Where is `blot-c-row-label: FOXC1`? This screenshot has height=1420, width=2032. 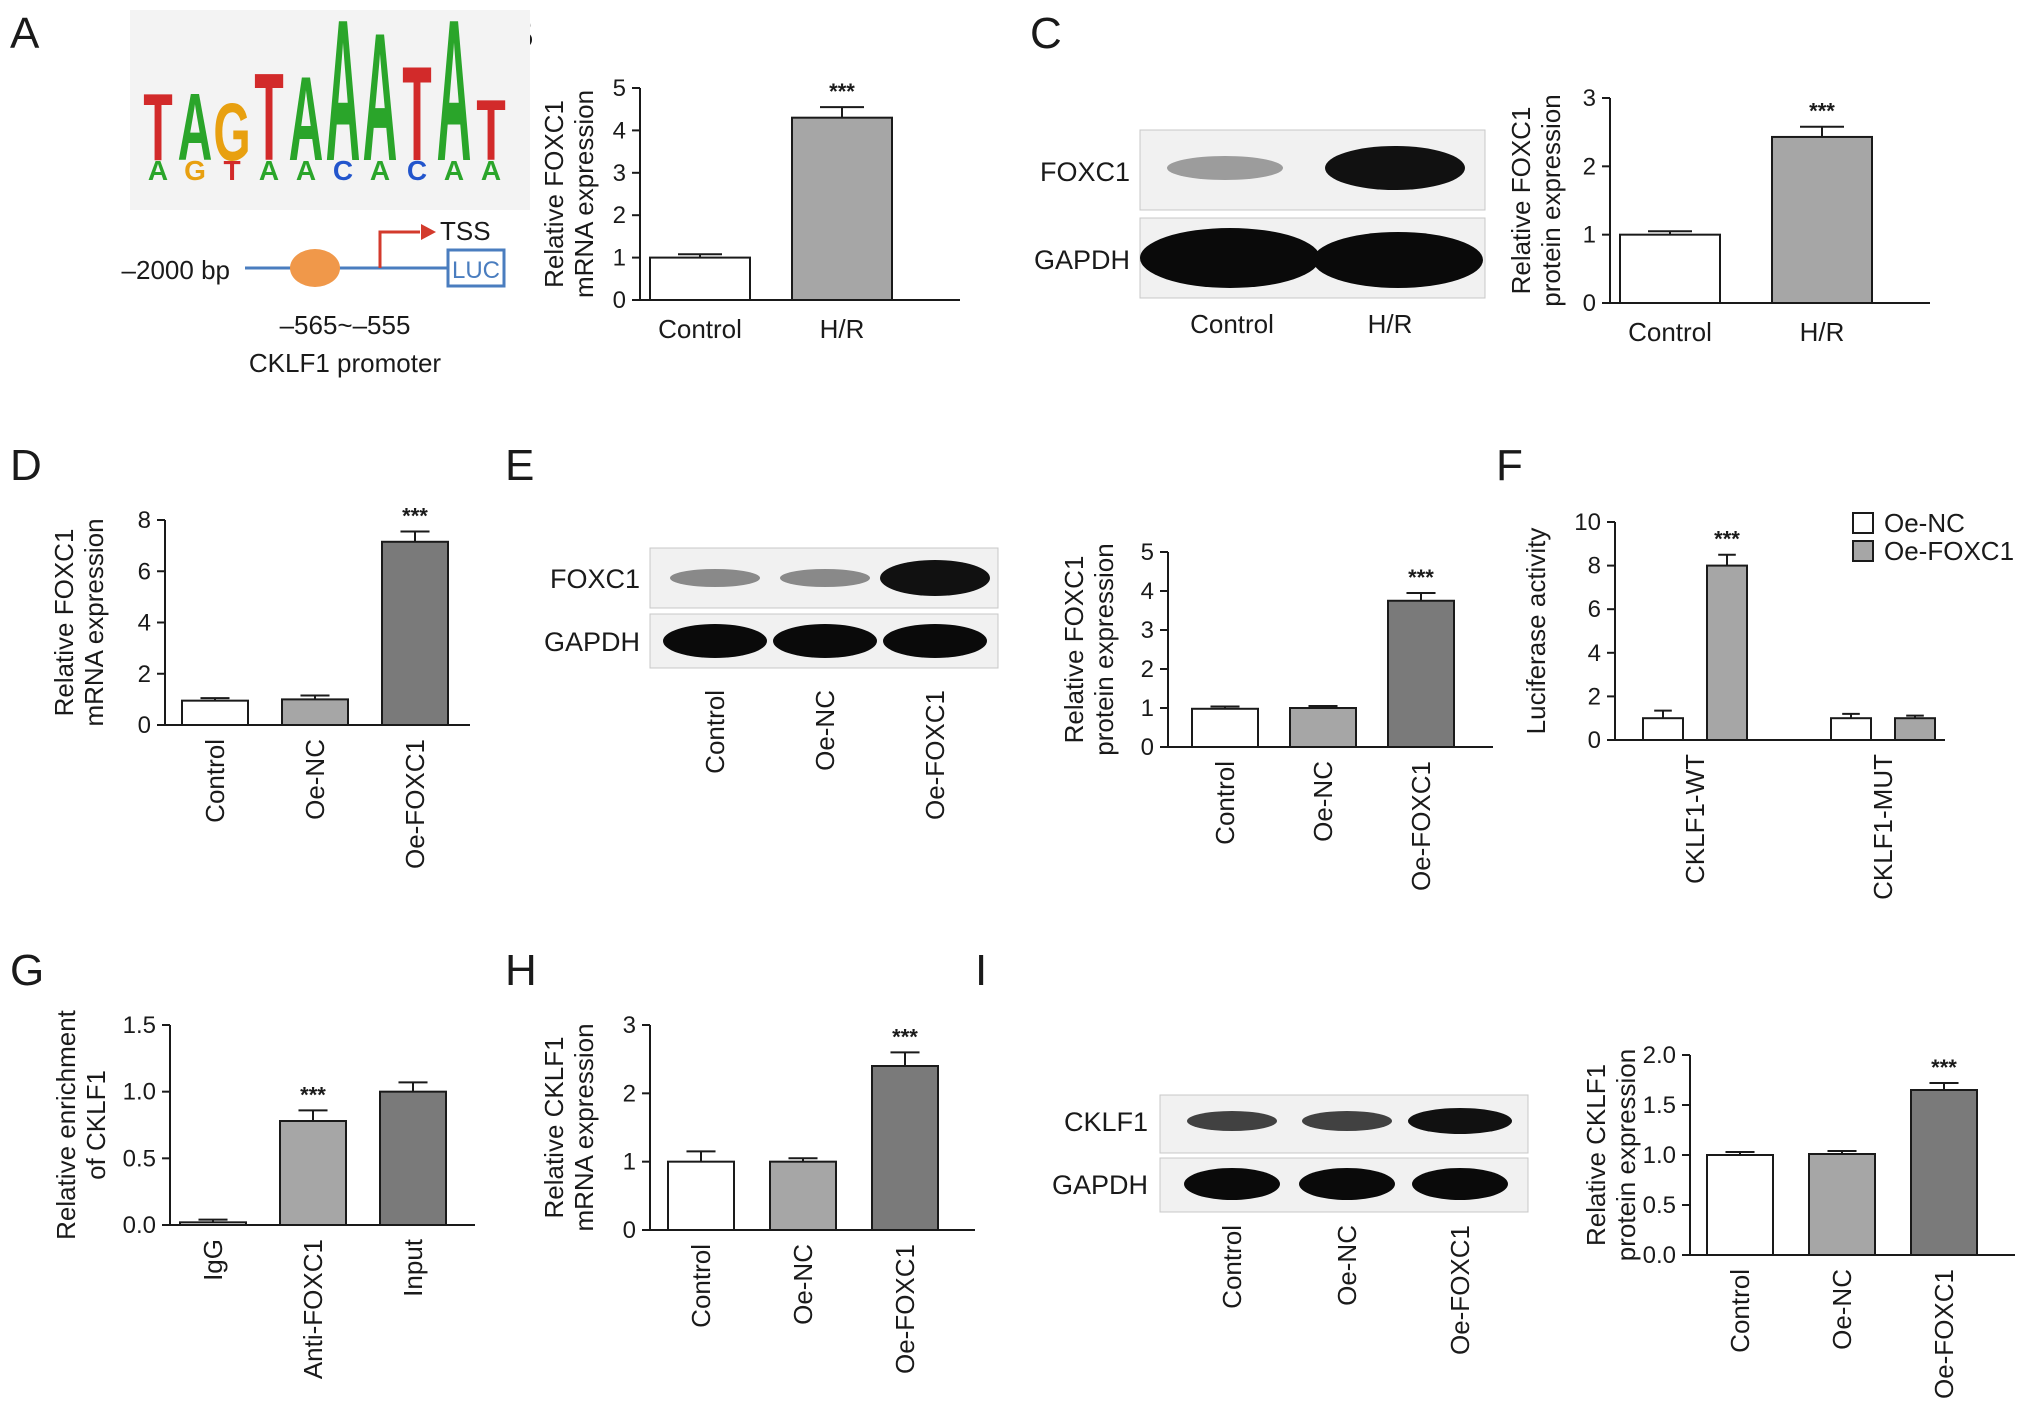
blot-c-row-label: FOXC1 is located at coordinates (1085, 172).